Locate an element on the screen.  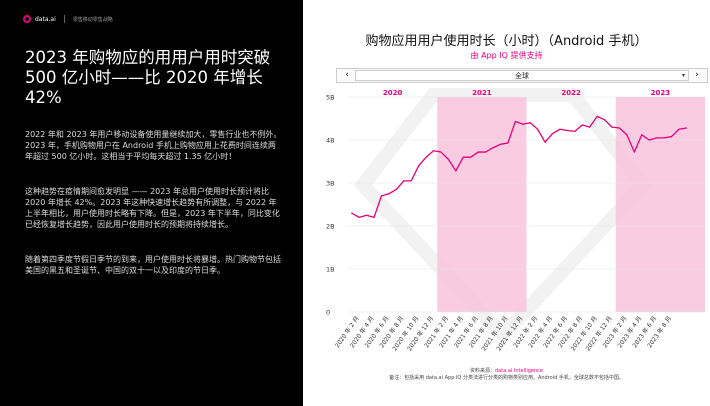
chart-title: 购物应用用户使用时长（小时）（Android 手机） is located at coordinates (506, 41).